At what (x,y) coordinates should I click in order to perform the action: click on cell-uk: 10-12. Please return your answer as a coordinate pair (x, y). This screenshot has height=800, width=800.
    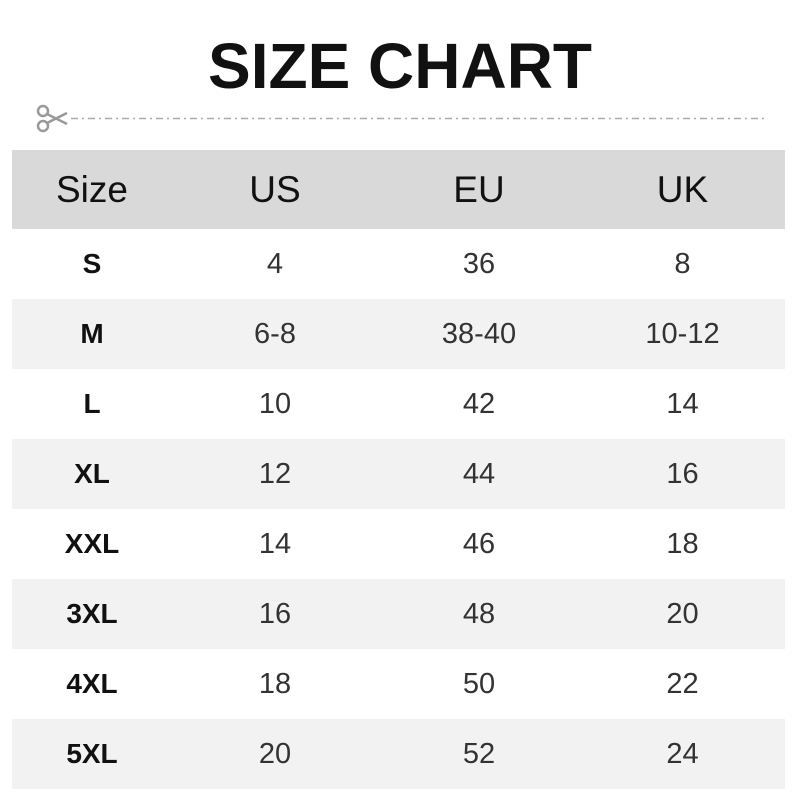
    Looking at the image, I should click on (682, 333).